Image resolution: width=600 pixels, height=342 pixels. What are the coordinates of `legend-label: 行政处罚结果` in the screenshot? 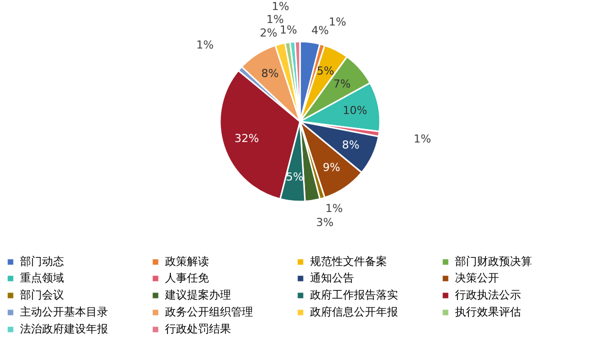 It's located at (198, 329).